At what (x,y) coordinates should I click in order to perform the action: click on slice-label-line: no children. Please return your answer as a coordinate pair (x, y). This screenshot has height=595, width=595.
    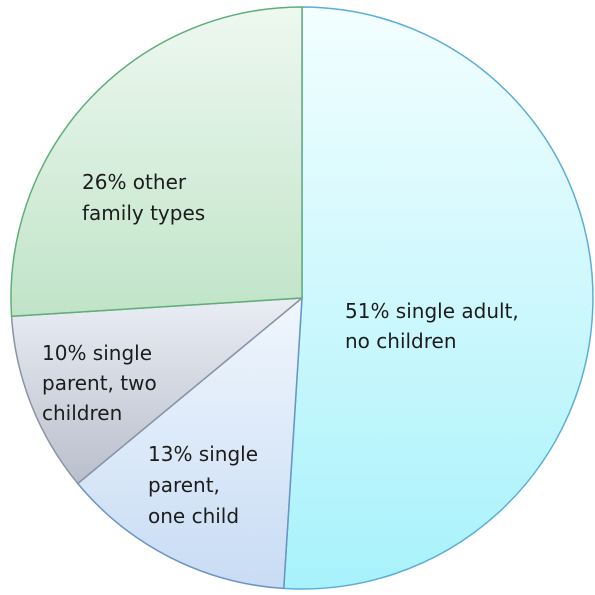
    Looking at the image, I should click on (401, 341).